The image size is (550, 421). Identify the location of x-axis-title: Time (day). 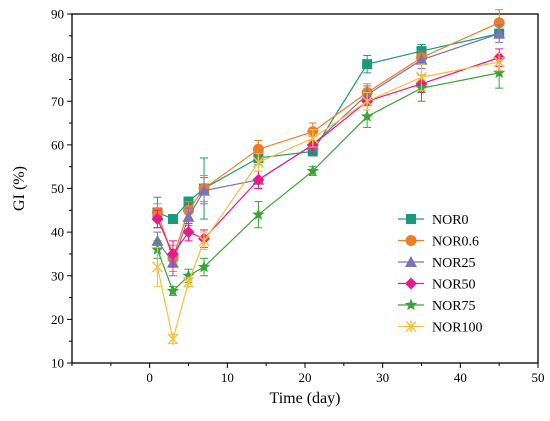
(305, 398).